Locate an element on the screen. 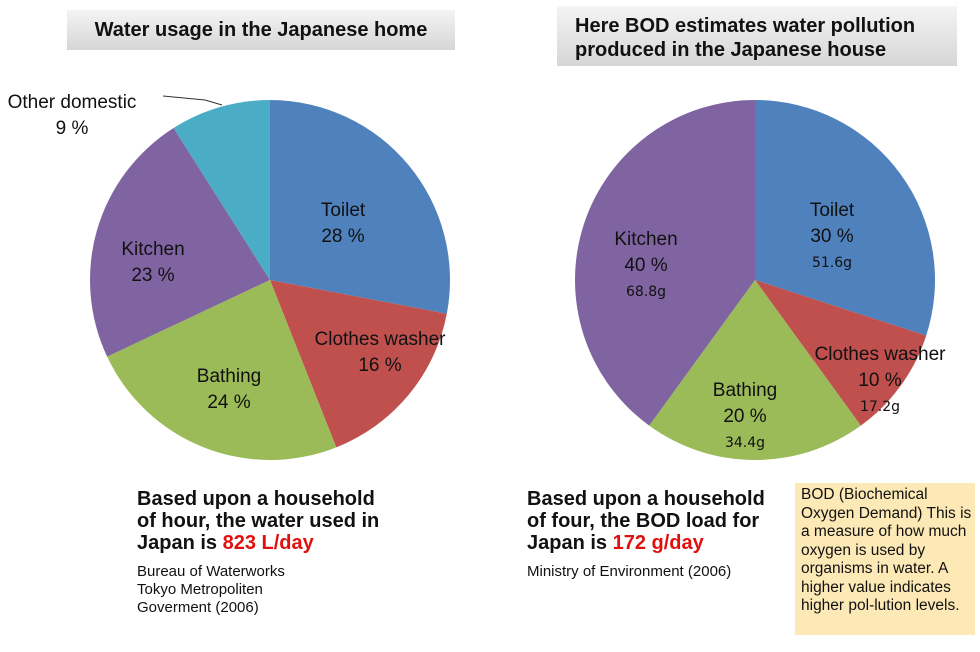  summary-line: of four, the BOD load for is located at coordinates (643, 521).